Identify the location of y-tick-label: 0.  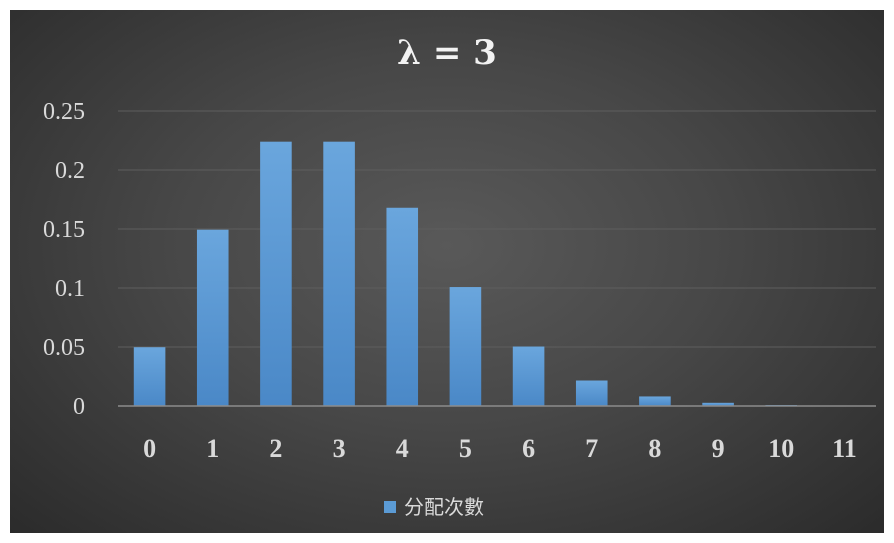
(79, 407).